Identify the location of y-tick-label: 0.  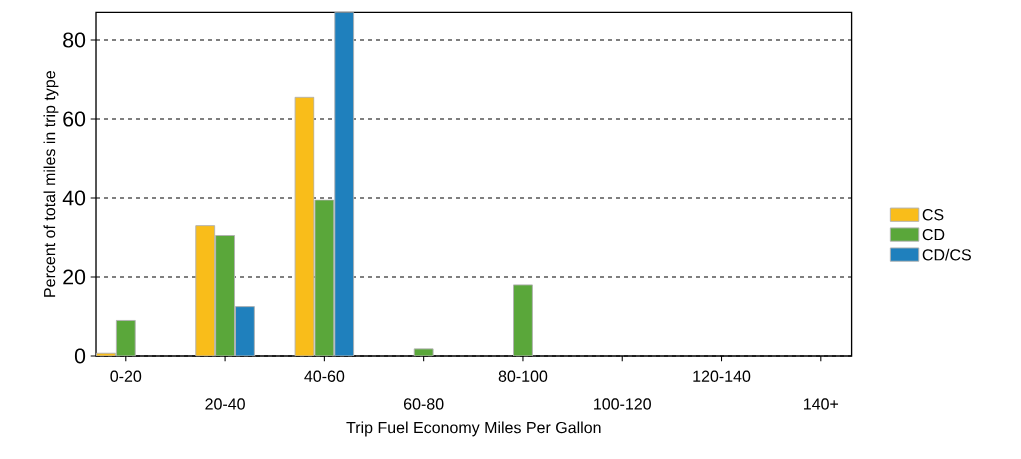
(80, 356).